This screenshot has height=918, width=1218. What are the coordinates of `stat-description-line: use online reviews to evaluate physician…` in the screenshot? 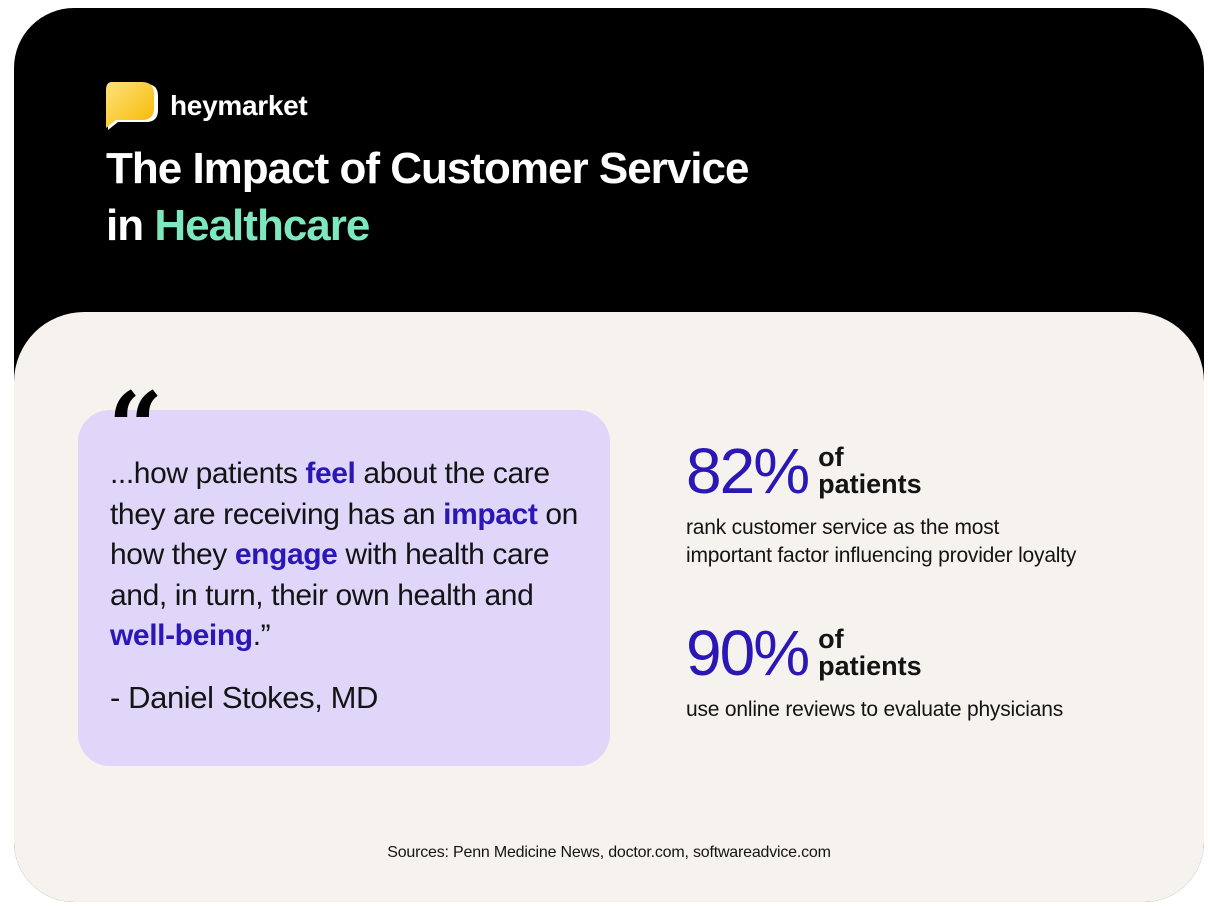 It's located at (875, 709).